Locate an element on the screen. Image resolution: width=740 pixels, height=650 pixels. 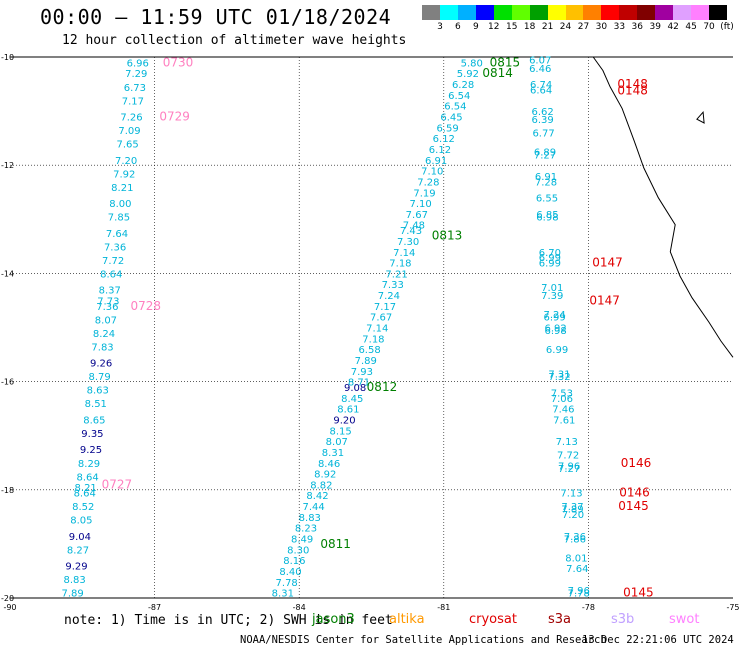
wave-height-value: 7.96 is located at coordinates (579, 591).